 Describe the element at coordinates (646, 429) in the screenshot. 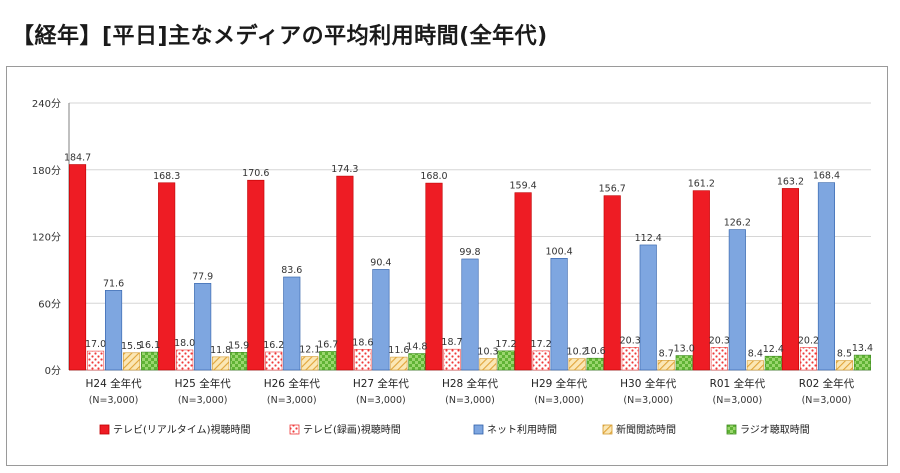

I see `legend-label: 新聞閲読時間` at that location.